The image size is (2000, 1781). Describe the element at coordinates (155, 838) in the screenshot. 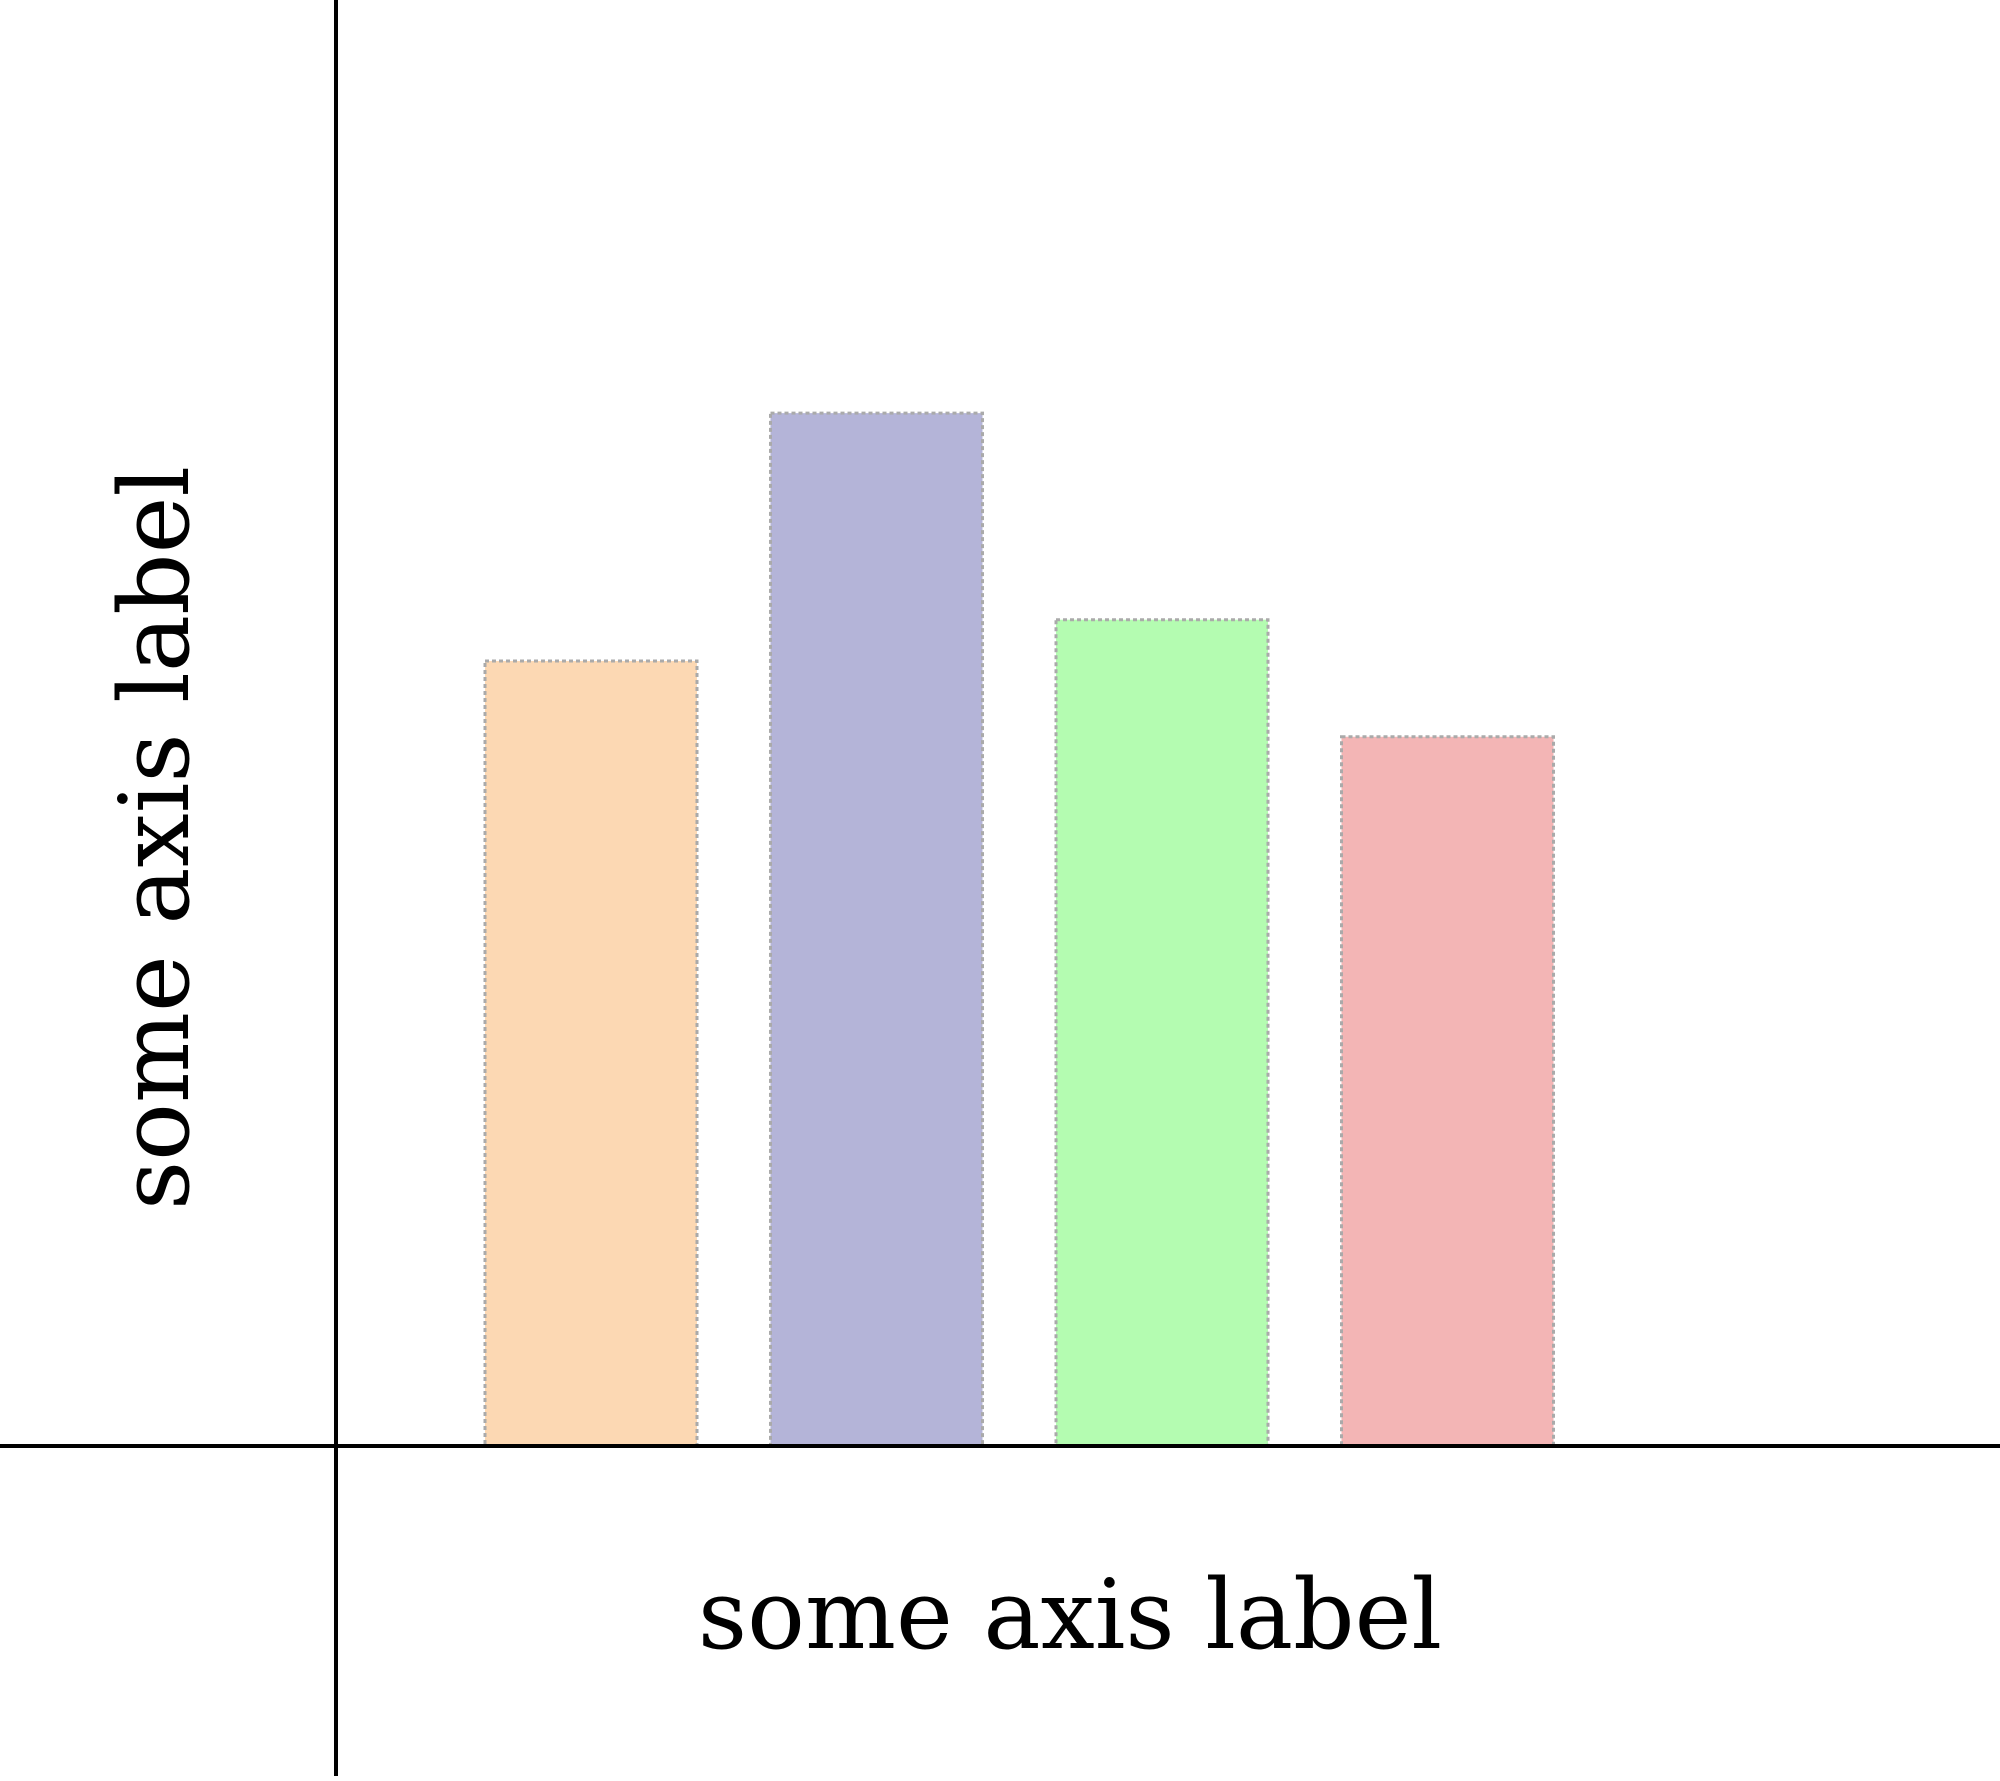

I see `y-axis-label: some axis label` at that location.